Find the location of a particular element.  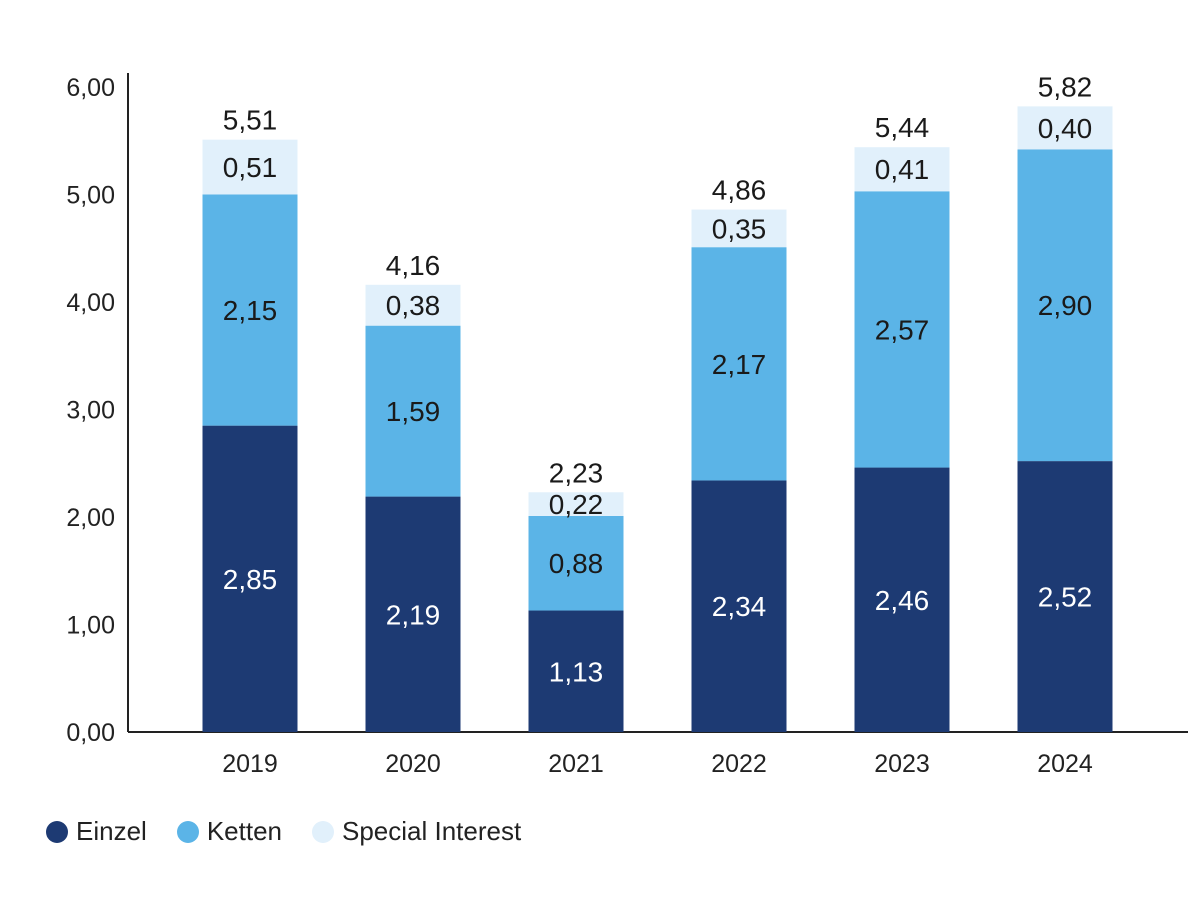

legend-item-ketten: Ketten is located at coordinates (229, 831).